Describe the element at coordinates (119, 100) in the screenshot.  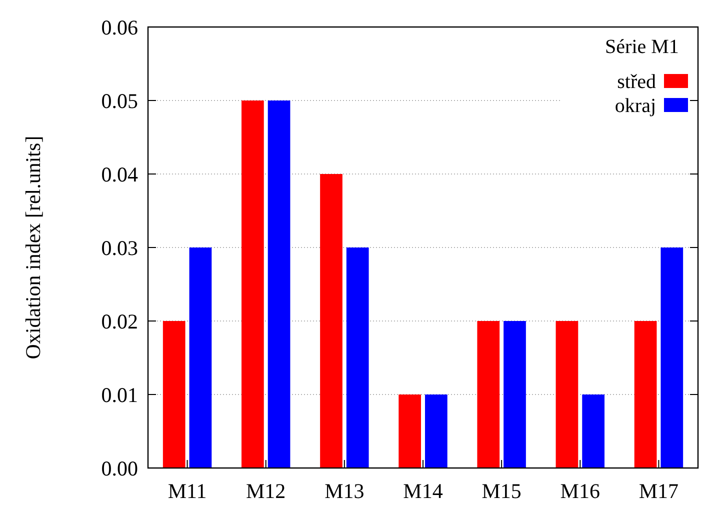
I see `y-tick-label: 0.05` at that location.